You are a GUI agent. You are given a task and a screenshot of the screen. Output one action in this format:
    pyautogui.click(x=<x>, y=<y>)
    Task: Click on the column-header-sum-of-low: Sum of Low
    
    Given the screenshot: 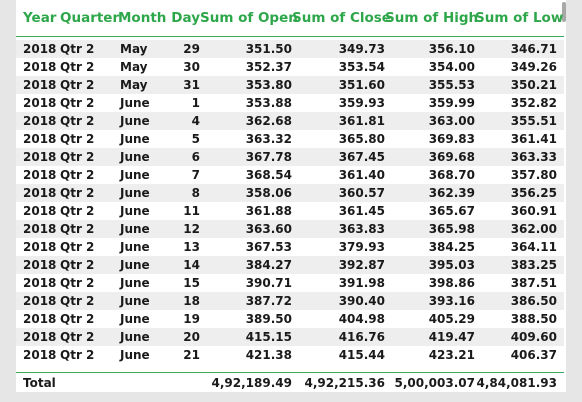 What is the action you would take?
    pyautogui.click(x=519, y=18)
    